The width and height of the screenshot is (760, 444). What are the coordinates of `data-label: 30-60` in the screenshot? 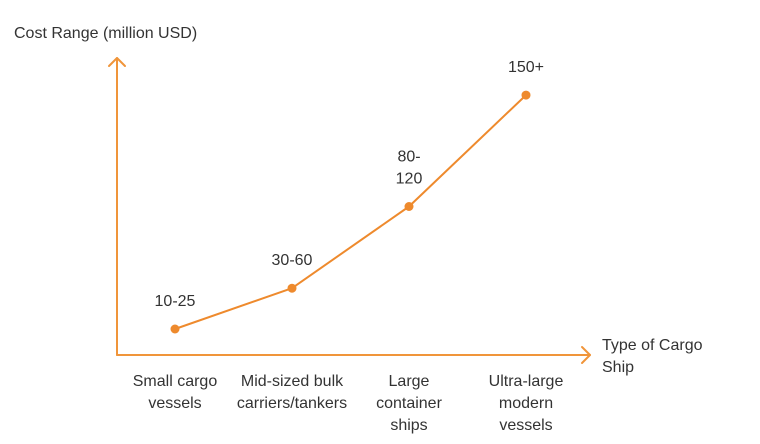 It's located at (292, 260).